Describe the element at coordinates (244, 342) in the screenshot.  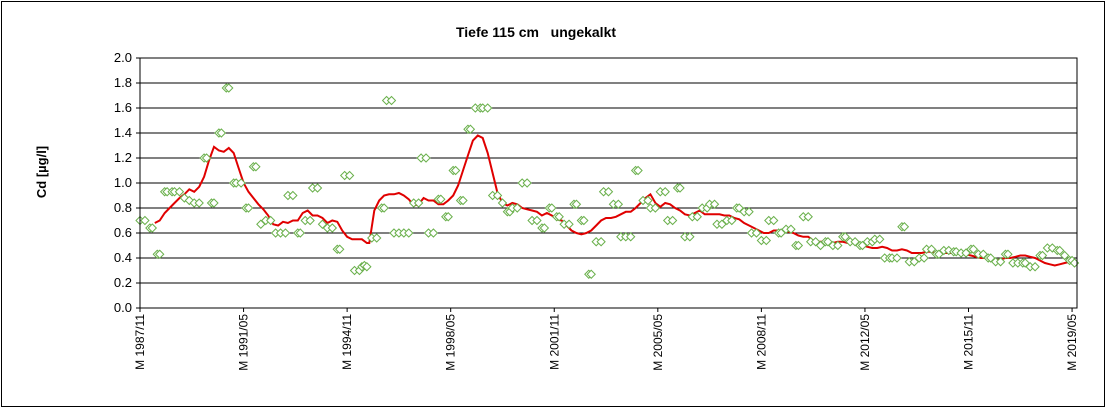
I see `x-tick-label: M 1991/05` at that location.